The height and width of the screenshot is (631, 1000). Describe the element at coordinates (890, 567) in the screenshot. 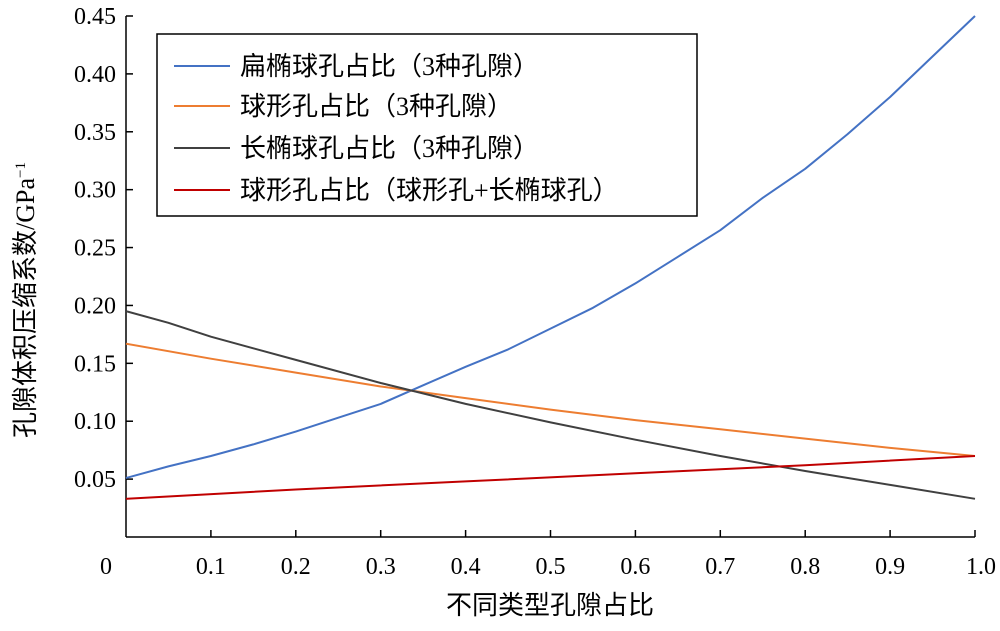

I see `x-tick-label: 0.9` at that location.